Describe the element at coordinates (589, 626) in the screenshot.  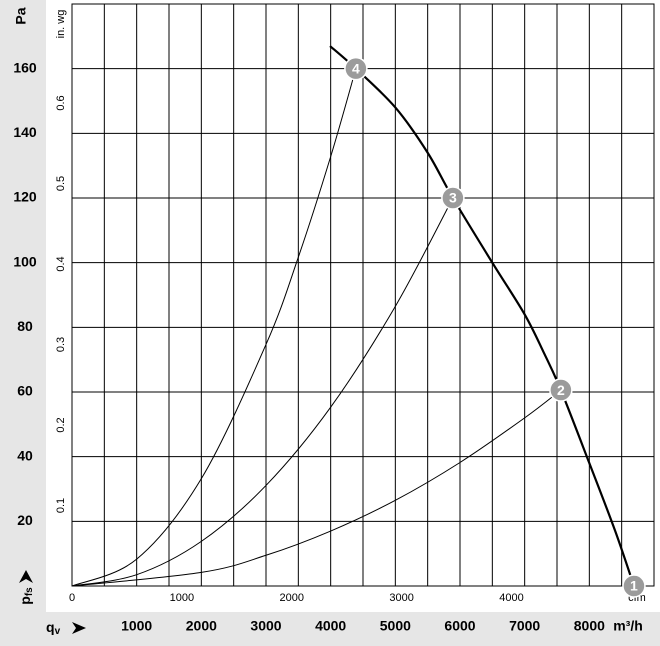
I see `x-tick-label: 8000` at that location.